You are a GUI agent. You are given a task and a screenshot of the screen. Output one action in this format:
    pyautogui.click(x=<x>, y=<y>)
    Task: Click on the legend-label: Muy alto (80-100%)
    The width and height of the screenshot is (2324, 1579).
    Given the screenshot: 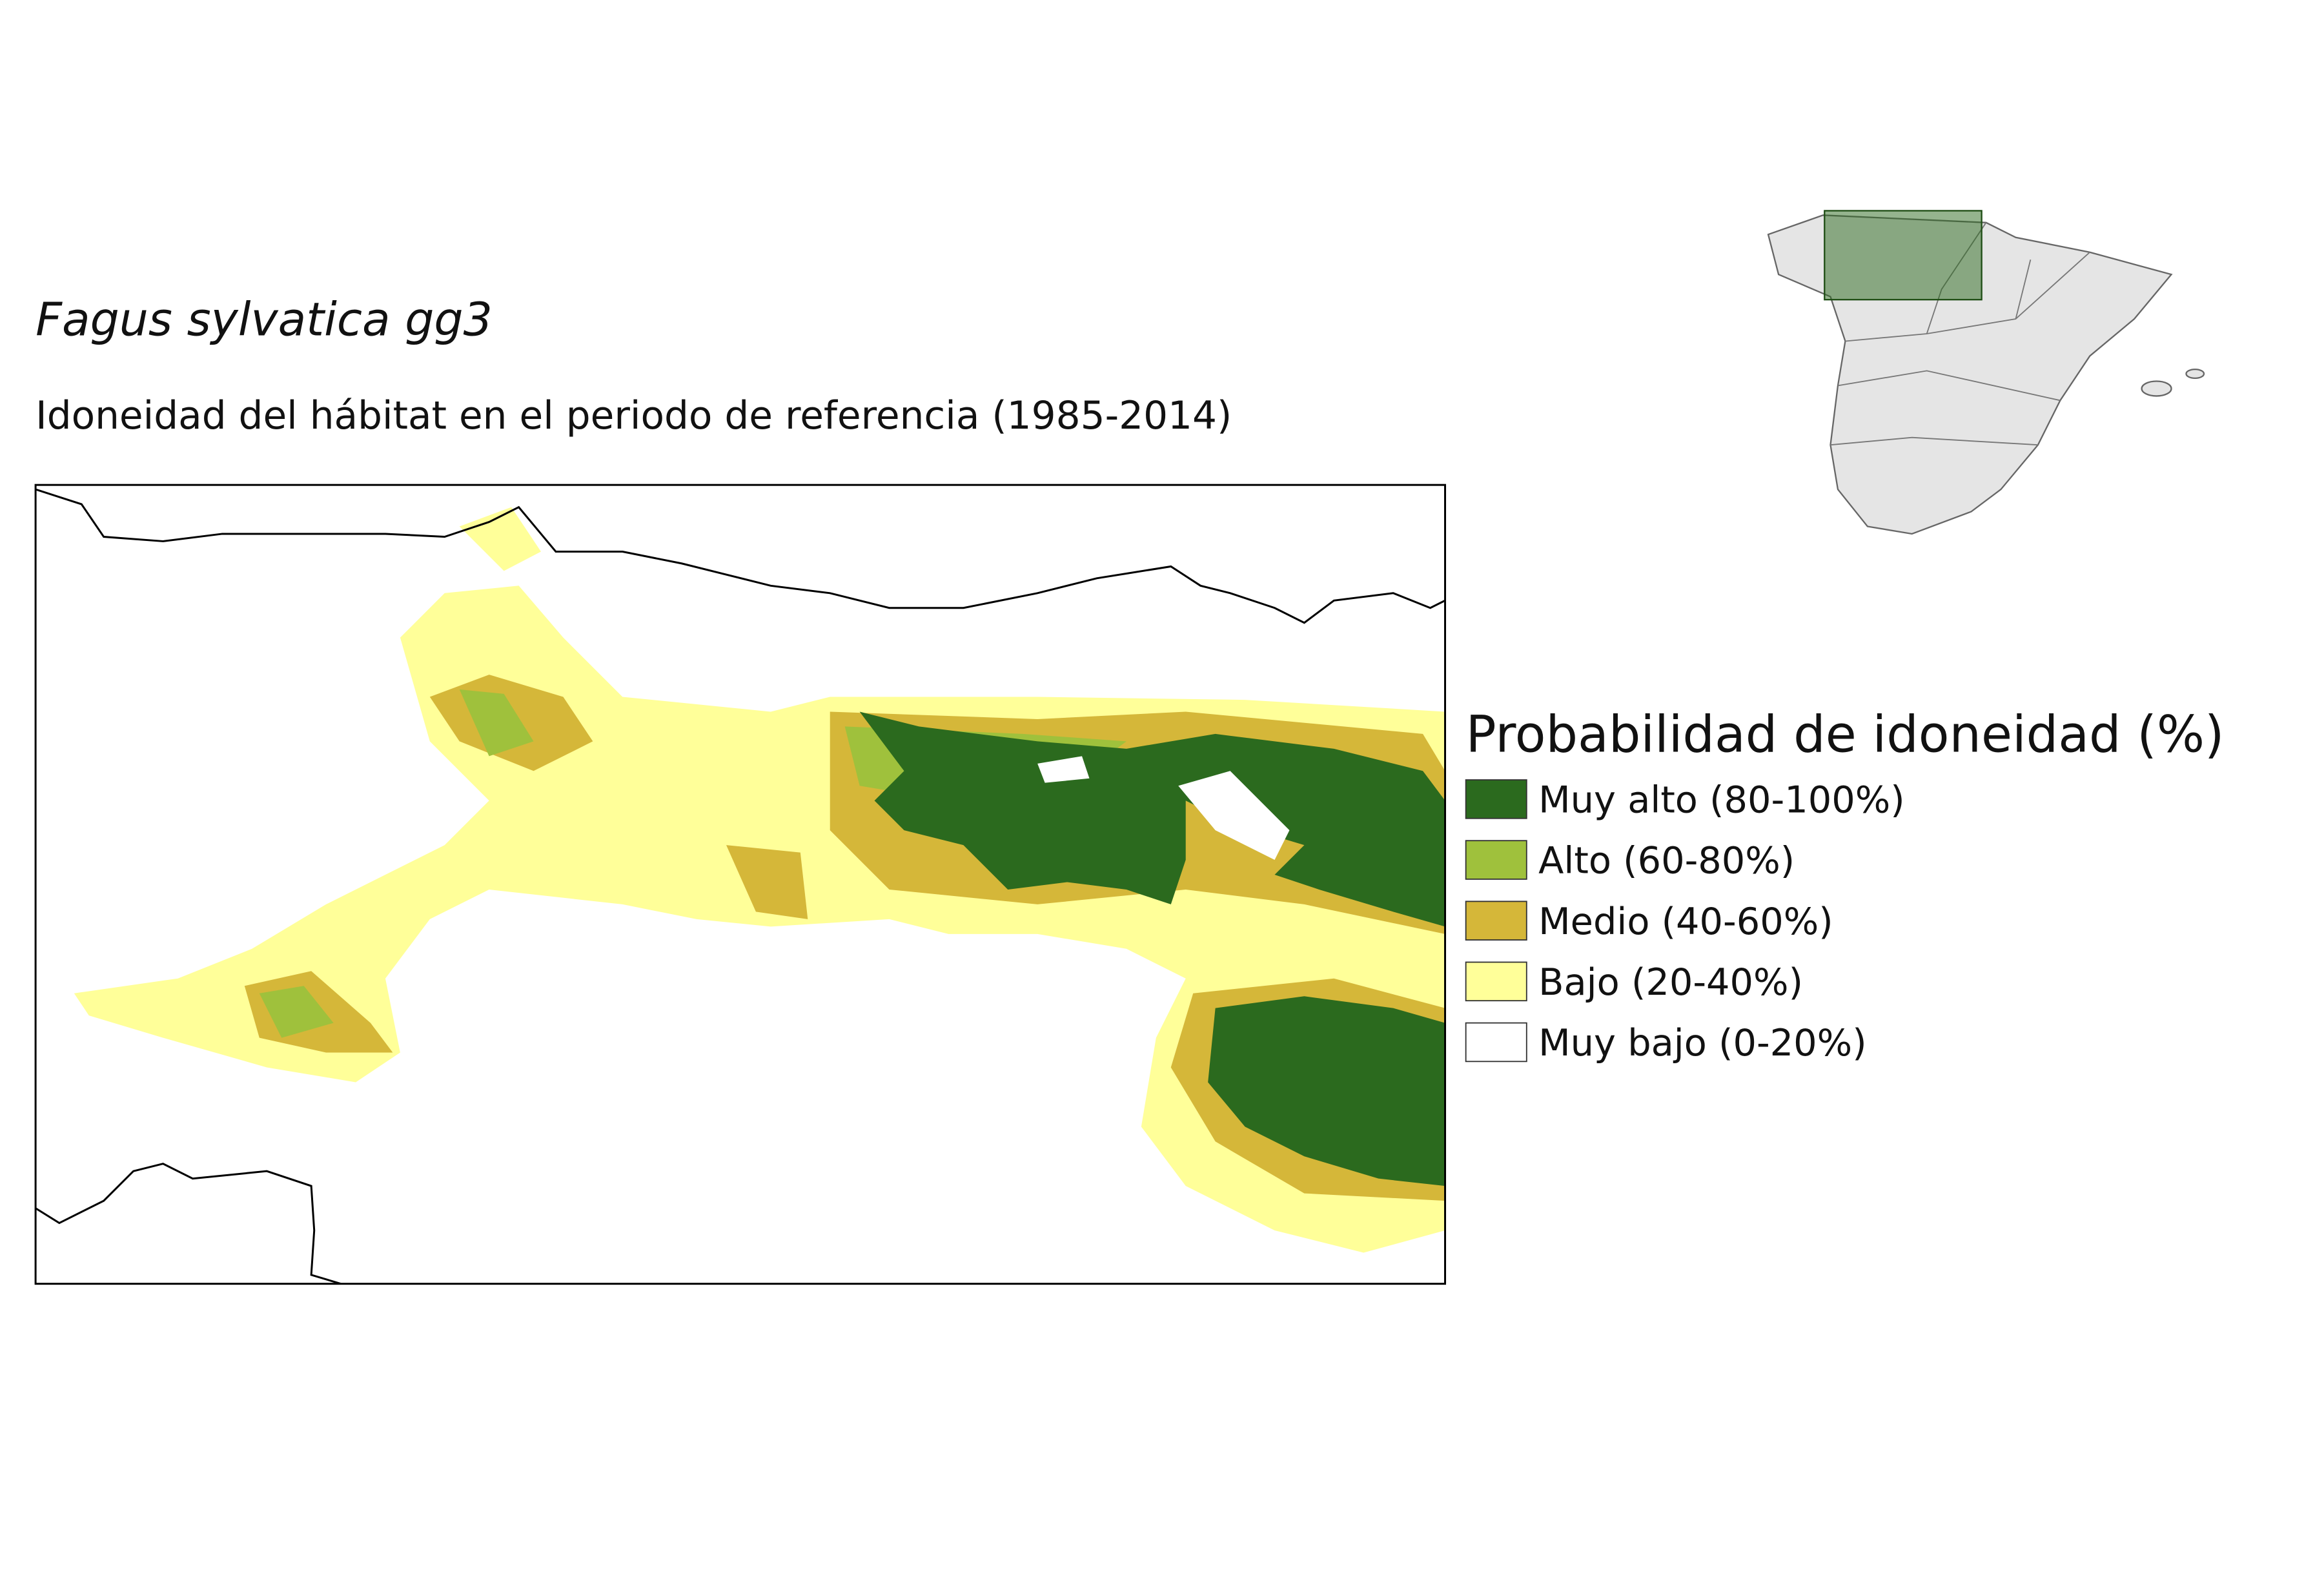 What is the action you would take?
    pyautogui.click(x=1721, y=800)
    